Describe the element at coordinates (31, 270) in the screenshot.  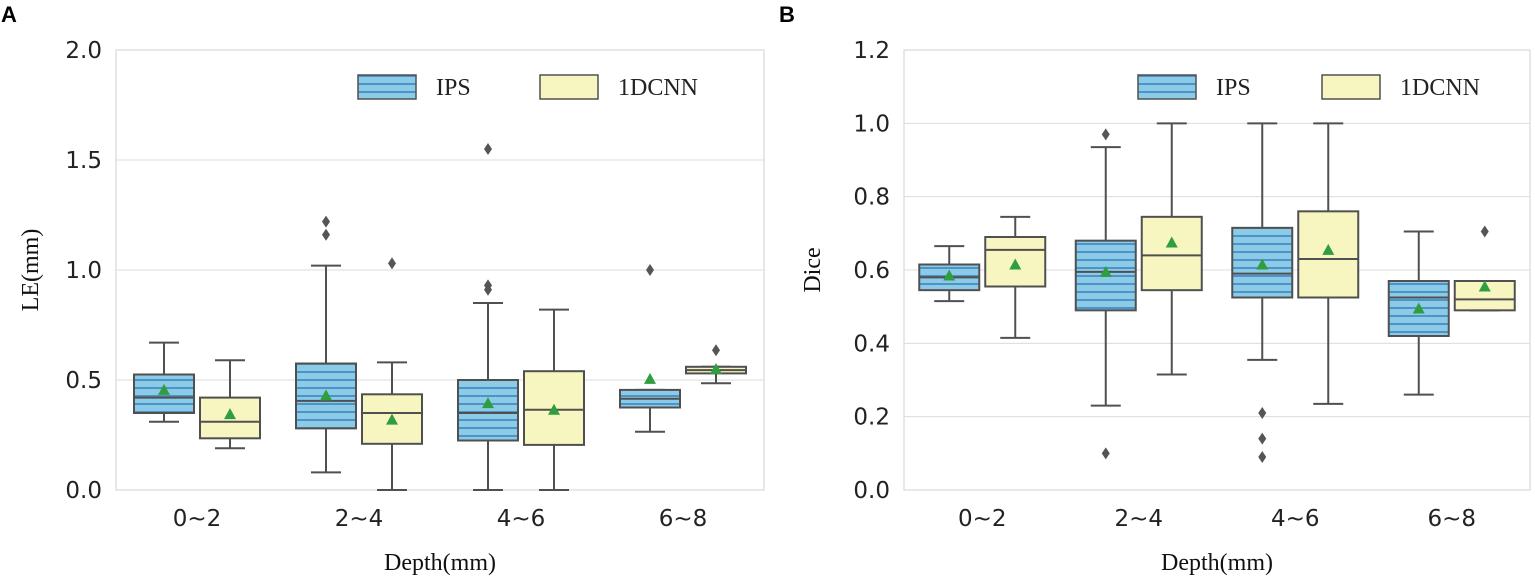
I see `y-axis-label: LE(mm)` at that location.